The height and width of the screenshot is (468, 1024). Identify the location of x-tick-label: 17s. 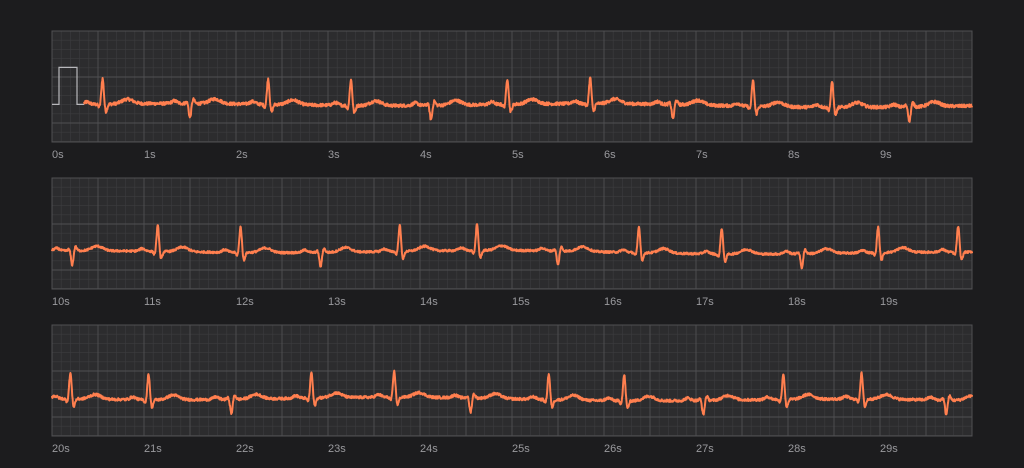
(705, 302).